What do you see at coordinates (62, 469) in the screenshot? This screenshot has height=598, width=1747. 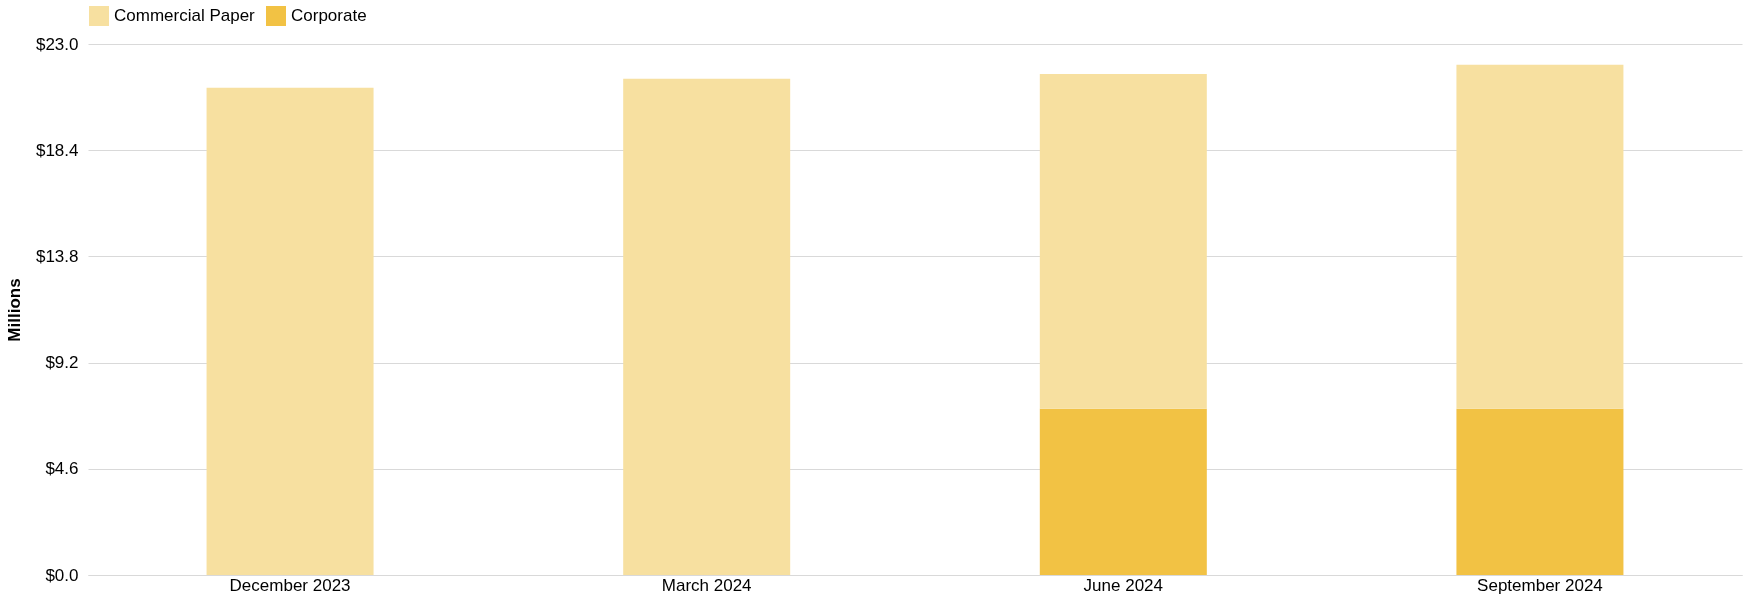 I see `y-tick-label: $4.6` at bounding box center [62, 469].